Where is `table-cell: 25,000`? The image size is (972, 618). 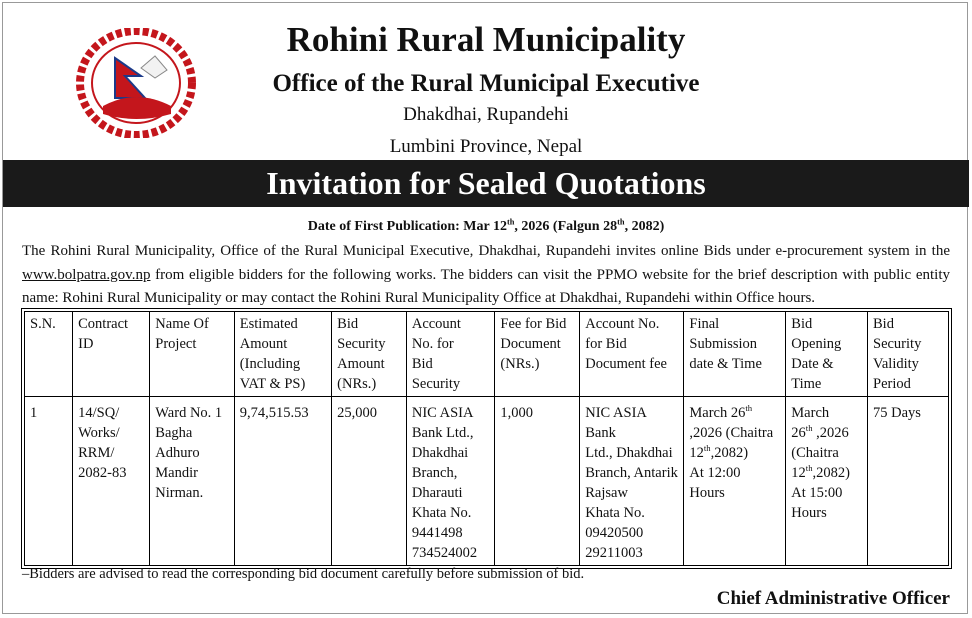
table-cell: 25,000 is located at coordinates (369, 481).